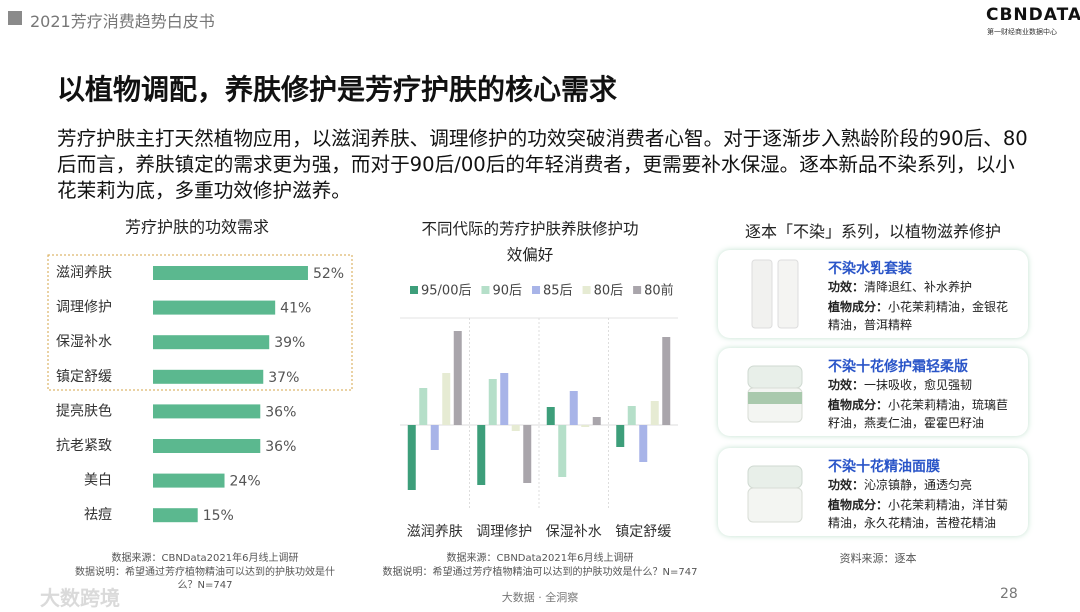  I want to click on product-name: 不染十花修护霜轻柔版, so click(898, 367).